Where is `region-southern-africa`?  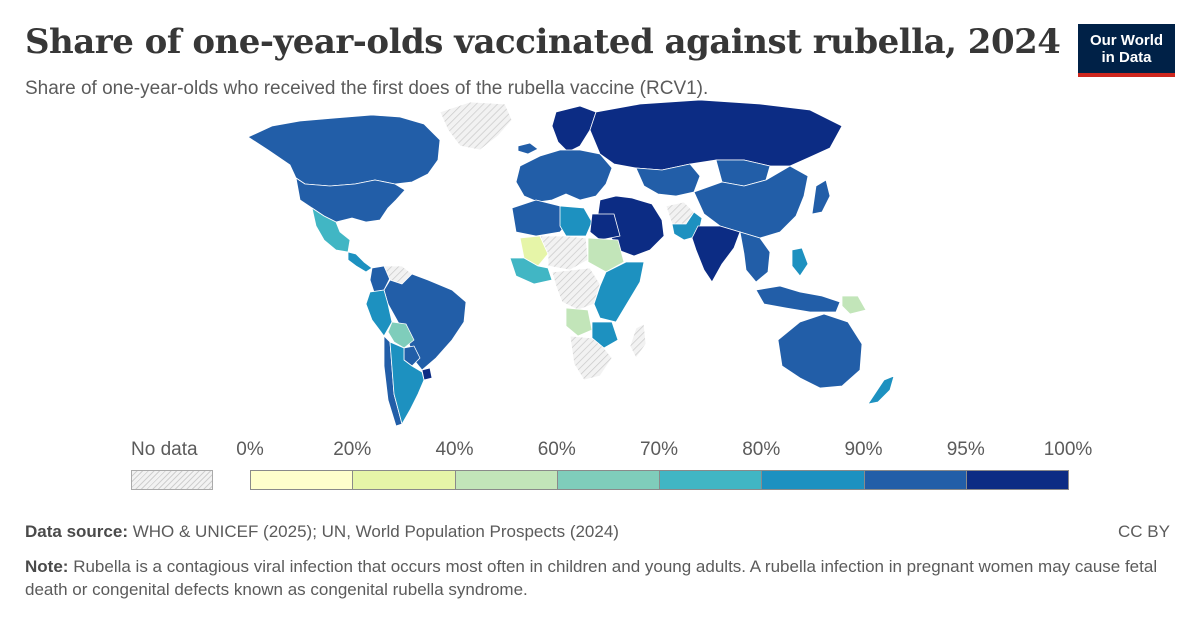 region-southern-africa is located at coordinates (591, 358).